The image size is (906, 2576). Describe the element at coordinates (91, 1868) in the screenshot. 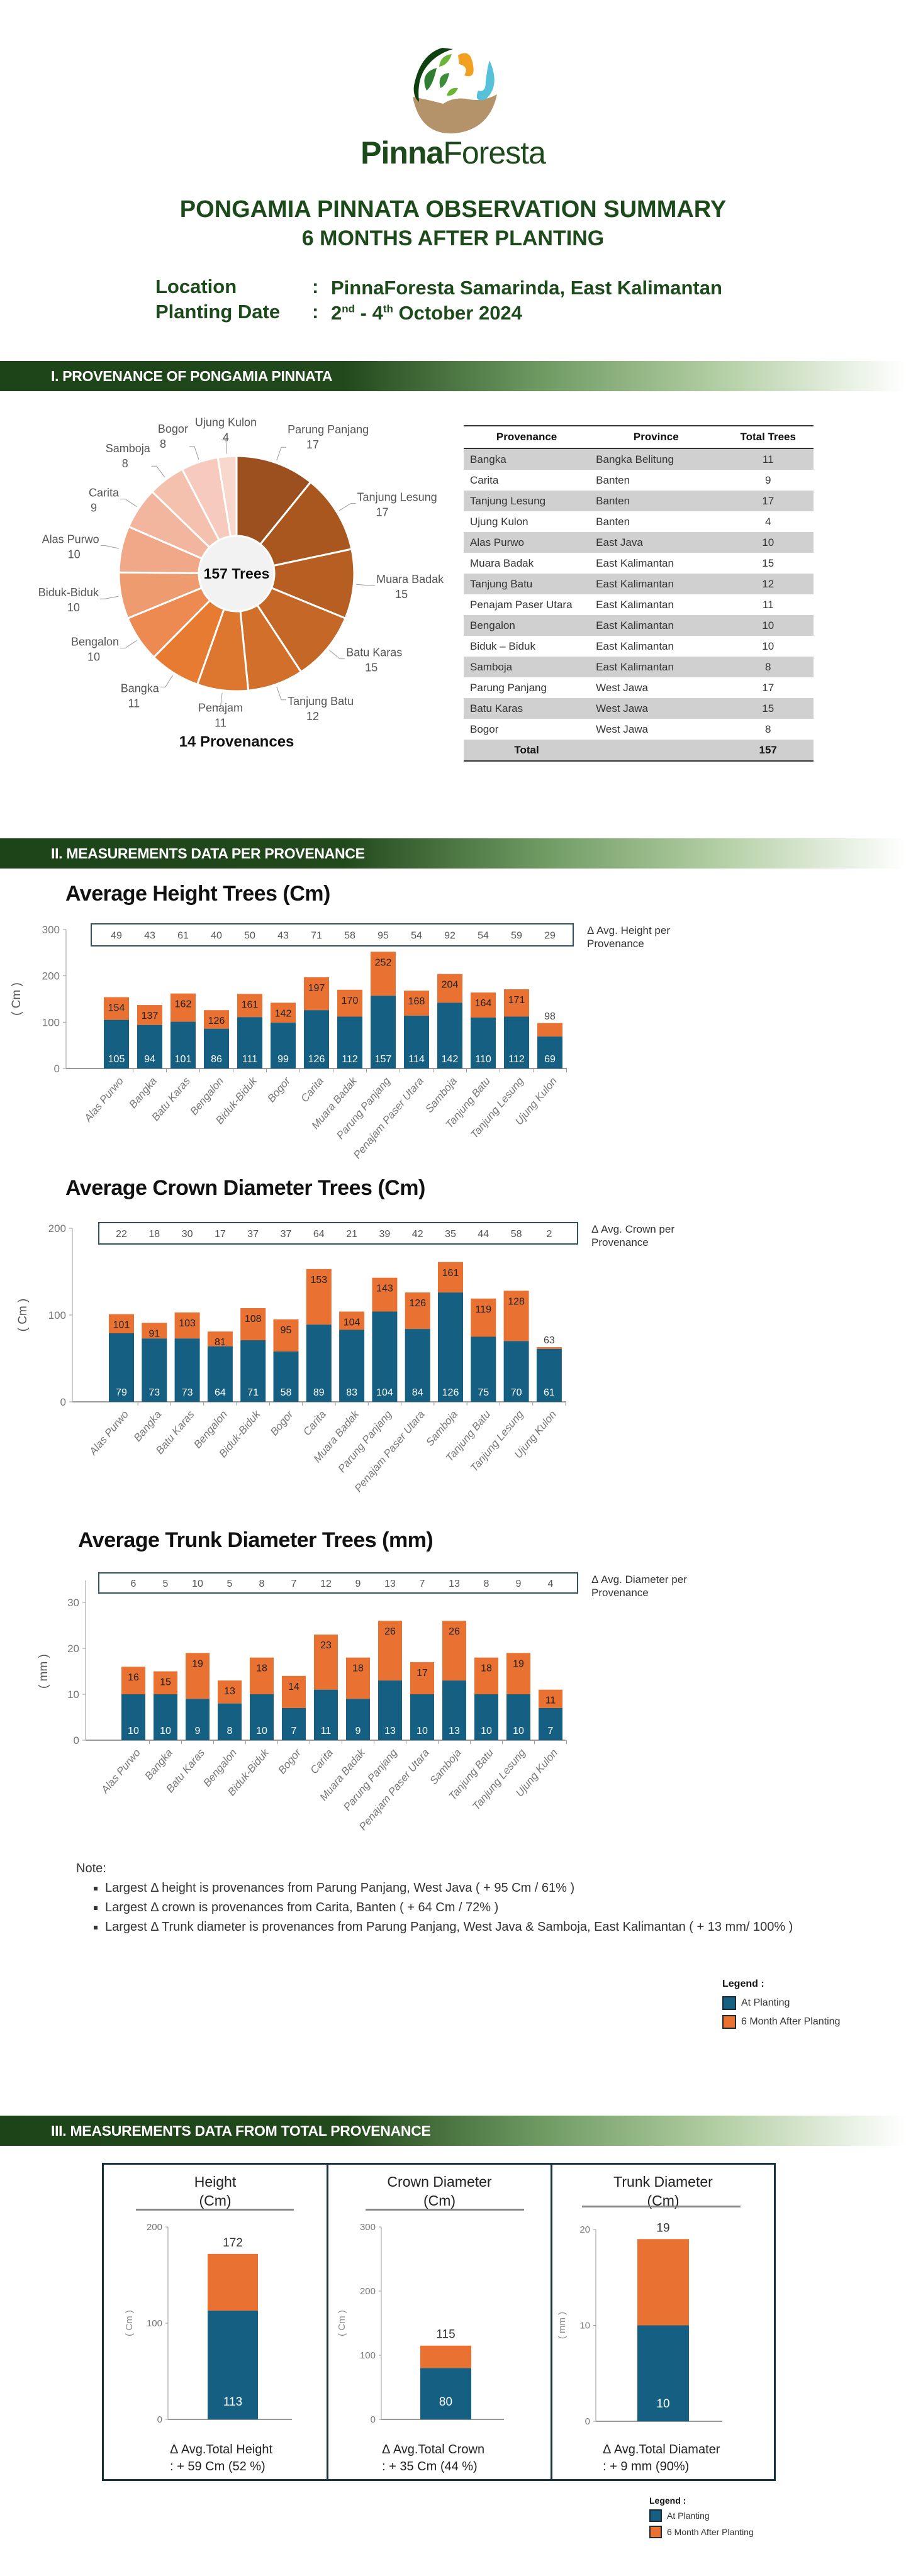

I see `note-title: Note:` at that location.